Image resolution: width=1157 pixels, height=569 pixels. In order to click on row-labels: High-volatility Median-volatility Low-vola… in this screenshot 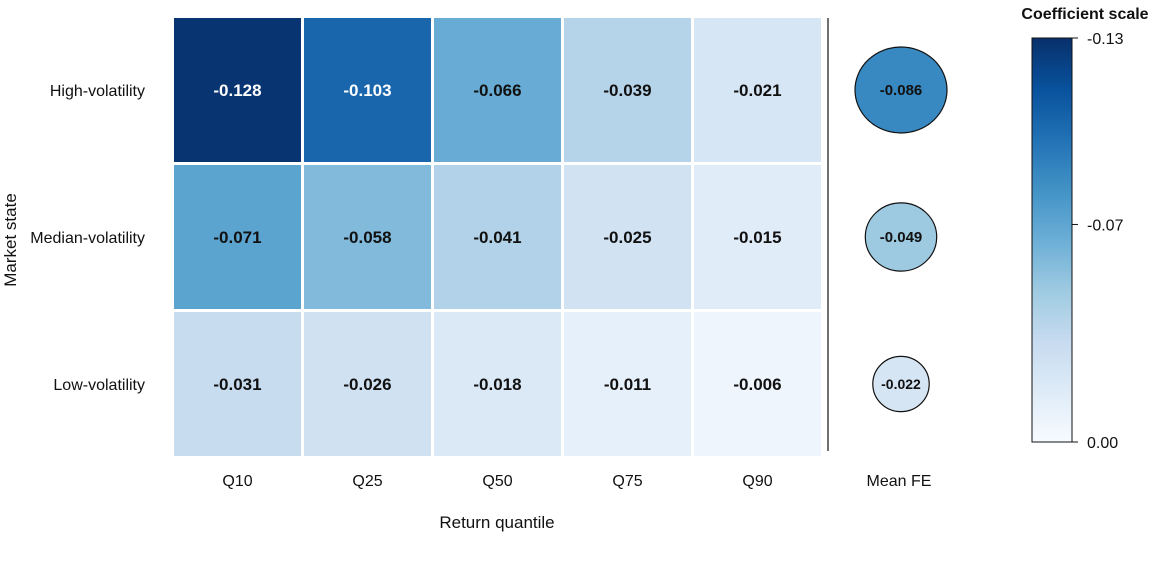, I will do `click(87, 238)`.